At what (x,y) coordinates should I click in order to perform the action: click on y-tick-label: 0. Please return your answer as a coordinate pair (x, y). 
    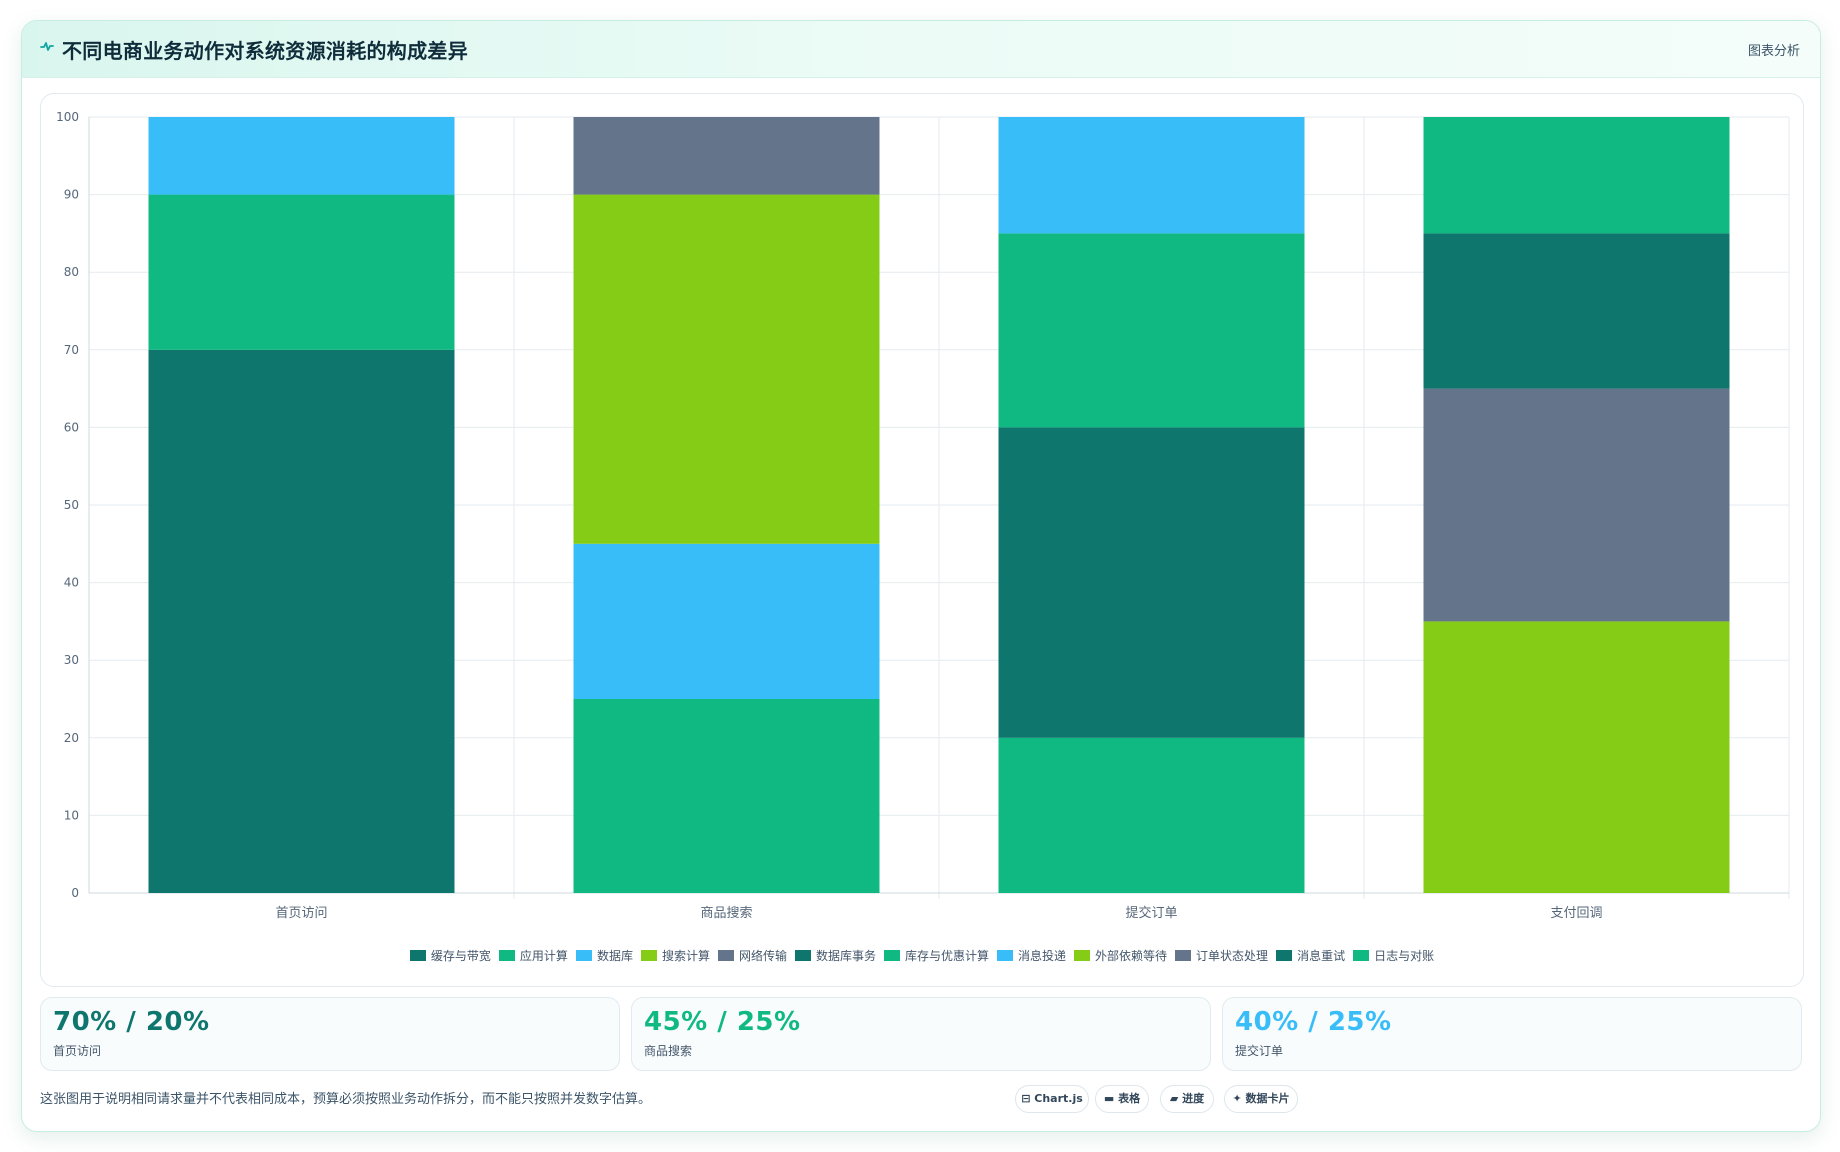
    Looking at the image, I should click on (75, 893).